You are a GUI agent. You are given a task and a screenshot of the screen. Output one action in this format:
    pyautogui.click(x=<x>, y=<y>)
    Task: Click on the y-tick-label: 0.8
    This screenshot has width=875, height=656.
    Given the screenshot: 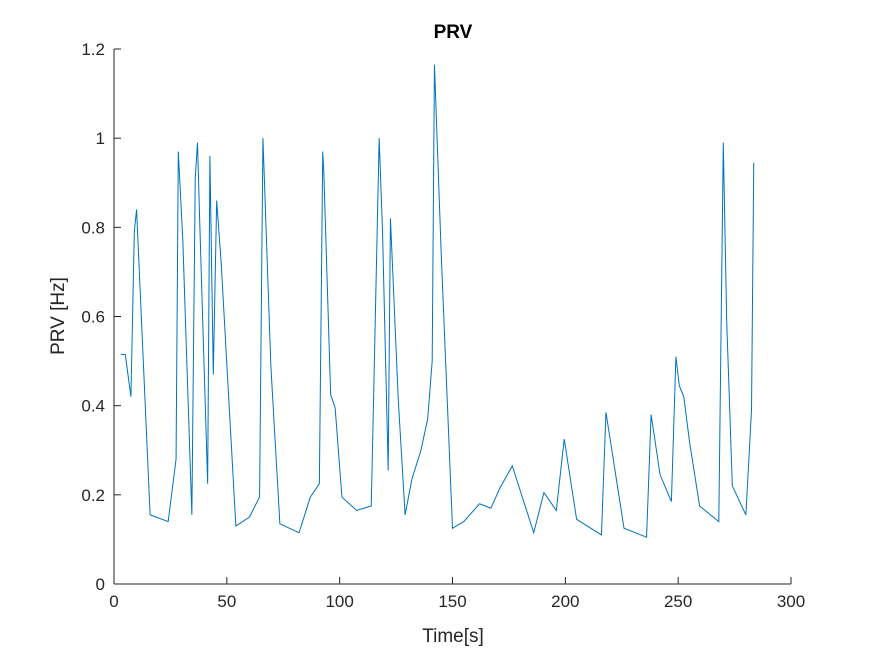 What is the action you would take?
    pyautogui.click(x=93, y=227)
    